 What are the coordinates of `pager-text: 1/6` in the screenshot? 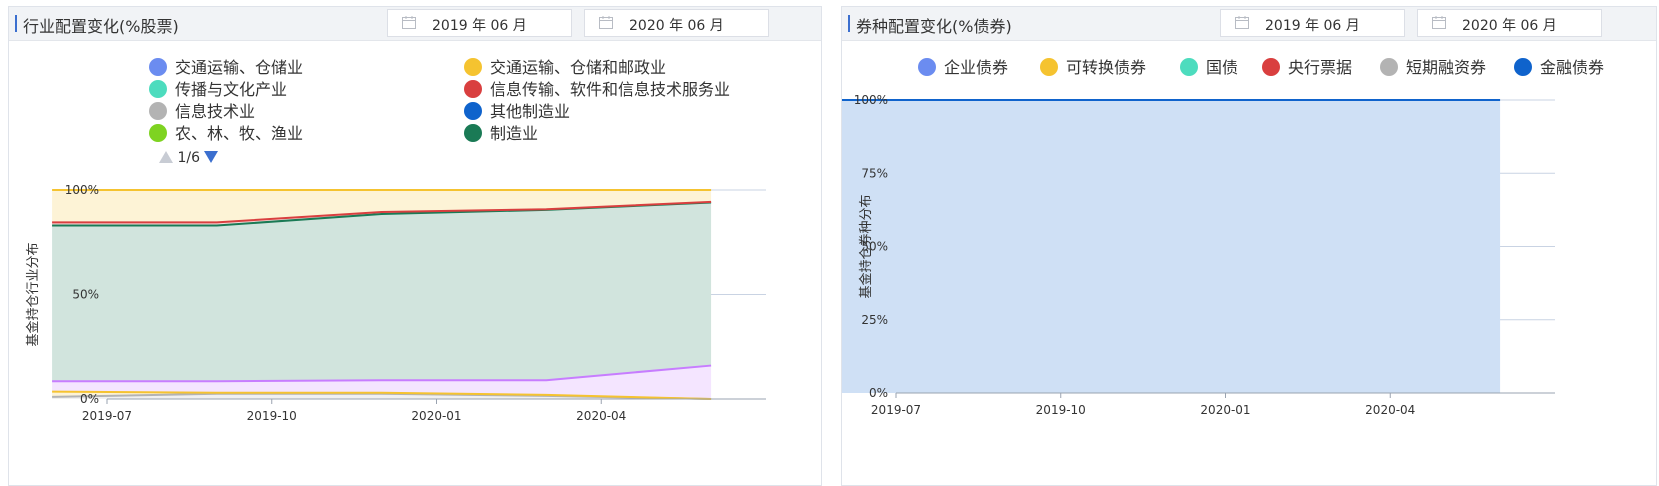 It's located at (188, 158).